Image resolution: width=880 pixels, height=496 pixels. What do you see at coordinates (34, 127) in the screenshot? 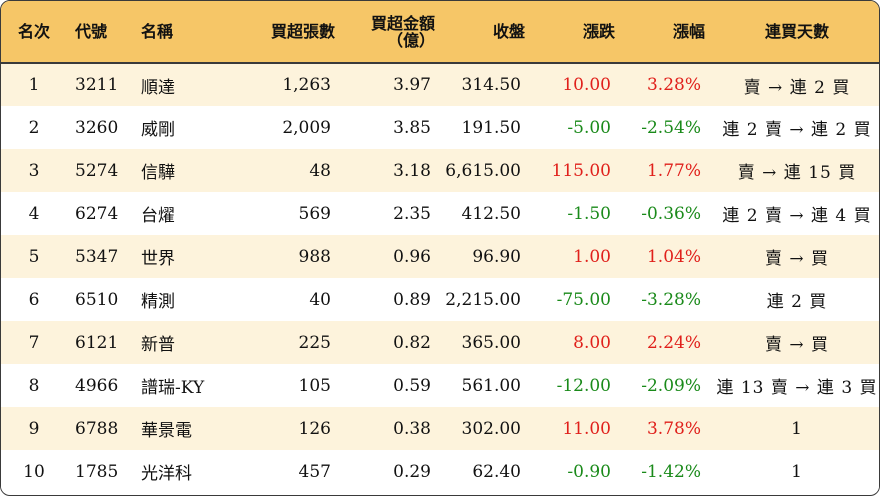
I see `cell-rank: 2` at bounding box center [34, 127].